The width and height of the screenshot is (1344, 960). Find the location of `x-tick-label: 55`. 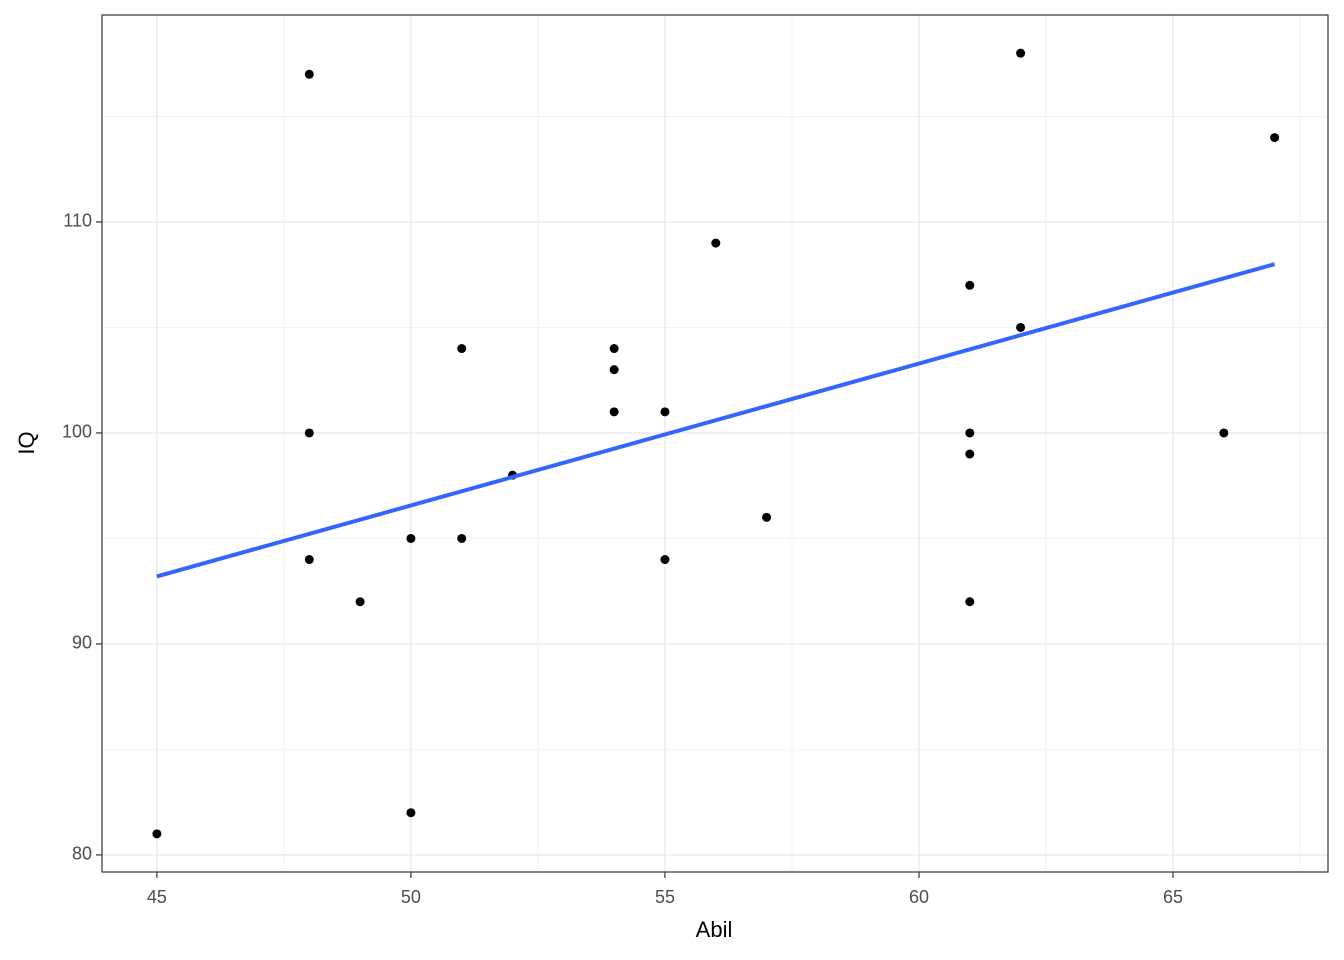

x-tick-label: 55 is located at coordinates (665, 897).